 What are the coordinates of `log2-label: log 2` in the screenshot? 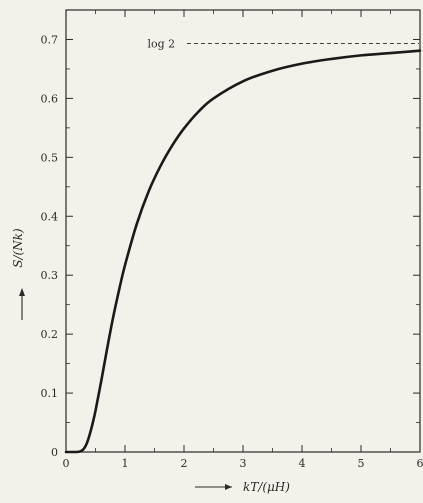 It's located at (161, 44).